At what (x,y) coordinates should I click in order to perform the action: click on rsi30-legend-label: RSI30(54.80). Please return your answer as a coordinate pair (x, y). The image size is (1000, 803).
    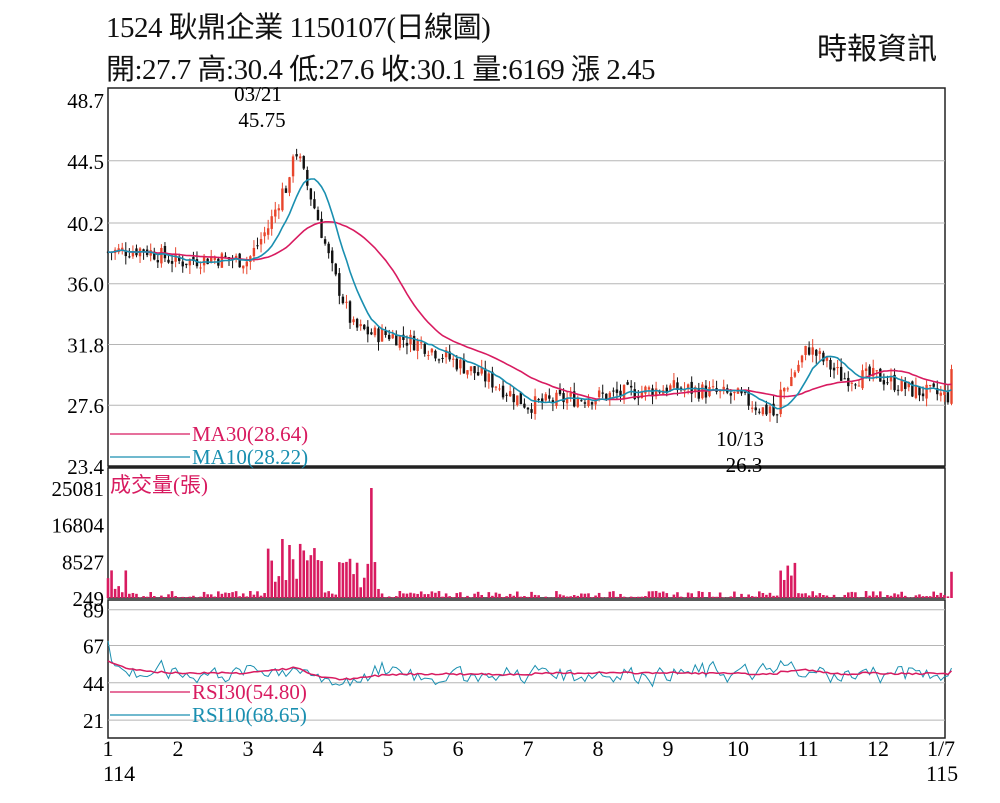
    Looking at the image, I should click on (249, 692).